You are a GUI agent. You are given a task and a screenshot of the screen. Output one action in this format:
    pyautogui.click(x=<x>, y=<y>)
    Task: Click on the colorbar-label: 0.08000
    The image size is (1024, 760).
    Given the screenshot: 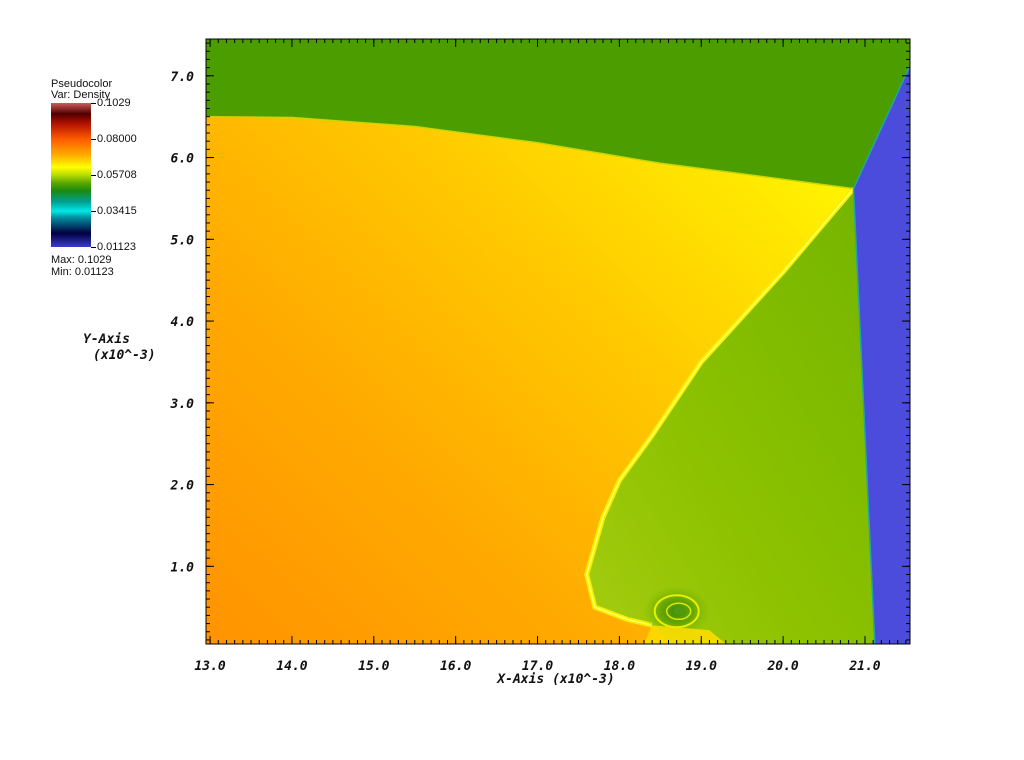 What is the action you would take?
    pyautogui.click(x=117, y=138)
    